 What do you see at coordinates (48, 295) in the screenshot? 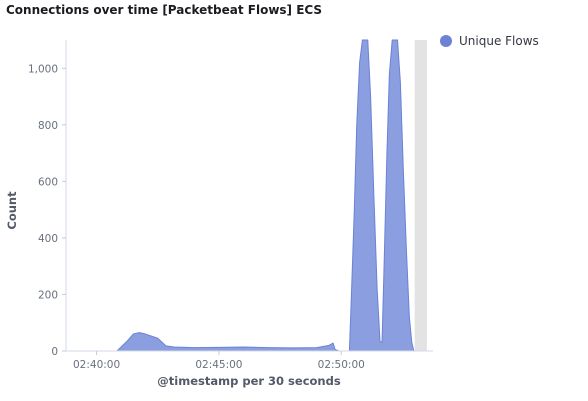
I see `y-tick-label: 200` at bounding box center [48, 295].